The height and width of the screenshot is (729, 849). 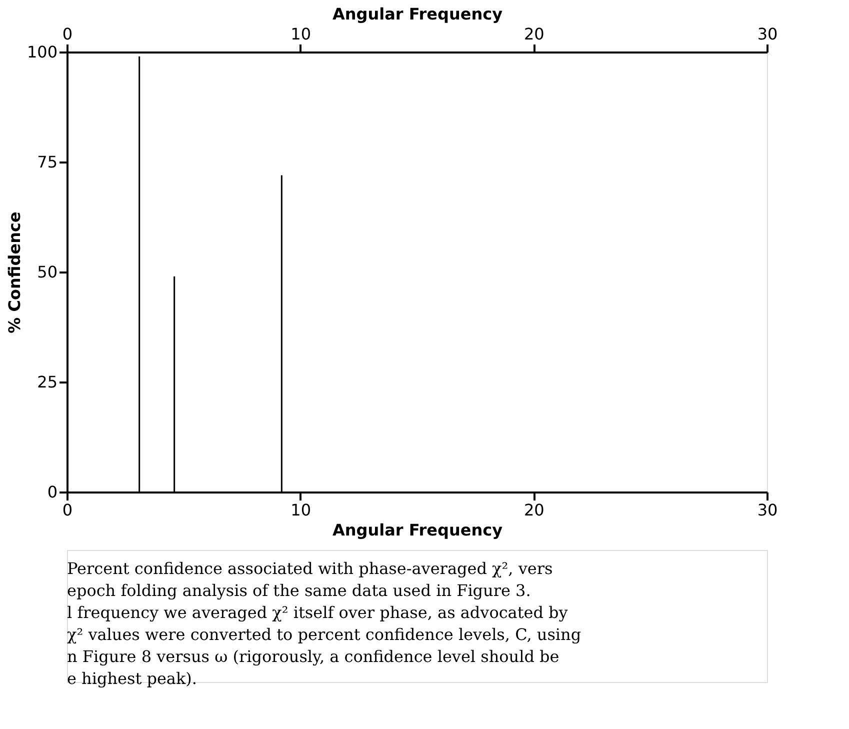 I want to click on x2-tick-label: 10, so click(x=301, y=34).